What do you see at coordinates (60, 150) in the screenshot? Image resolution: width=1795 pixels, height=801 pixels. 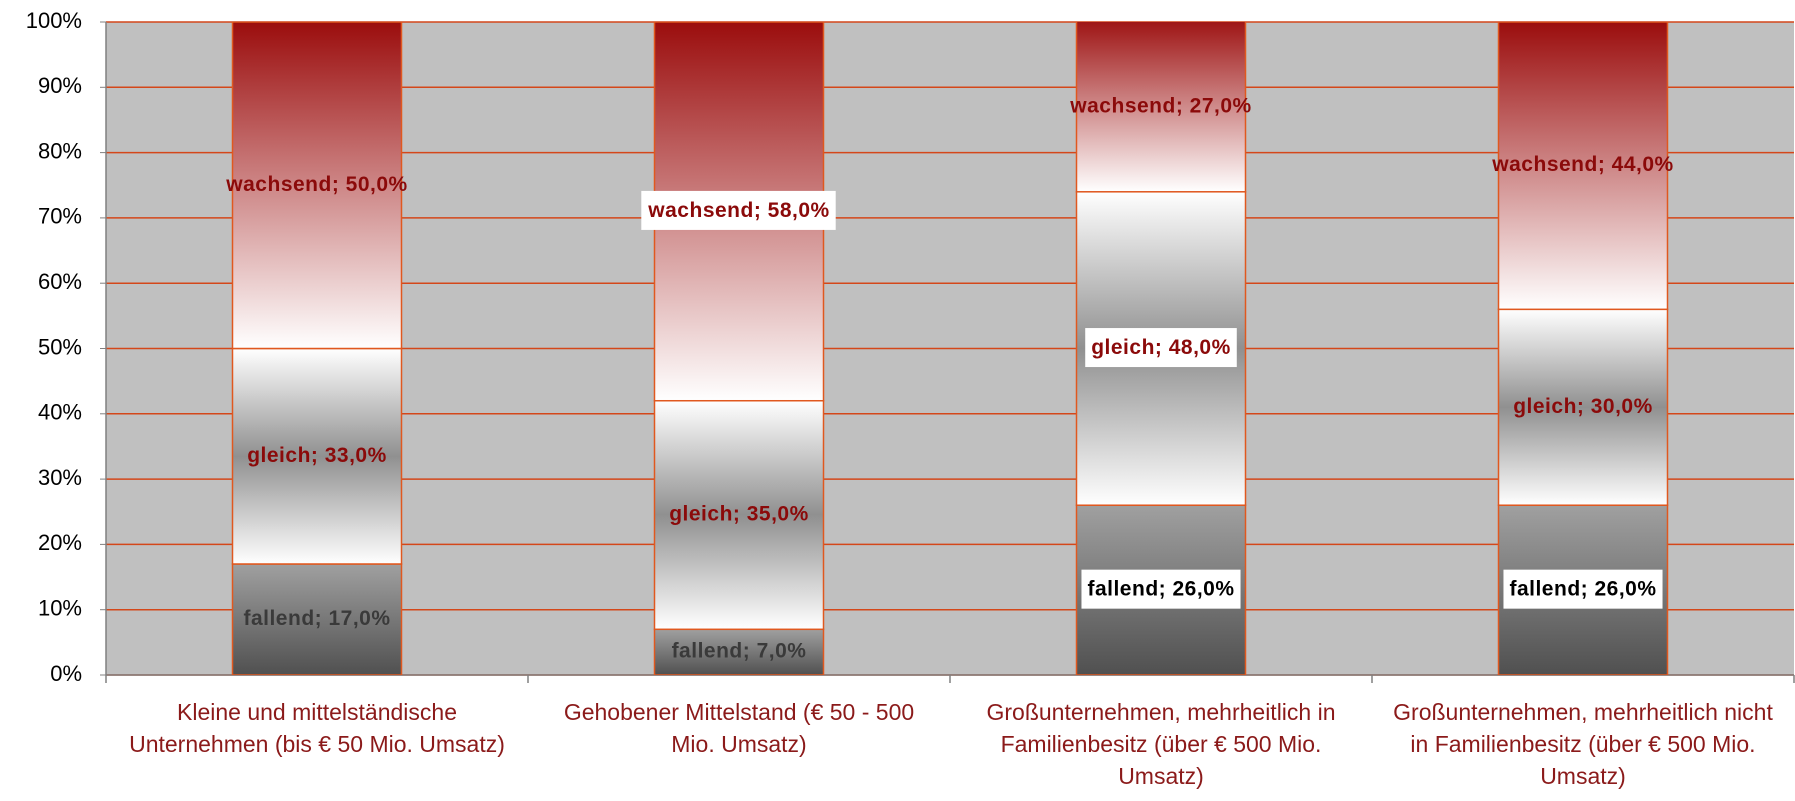 I see `y-tick-label: 80%` at bounding box center [60, 150].